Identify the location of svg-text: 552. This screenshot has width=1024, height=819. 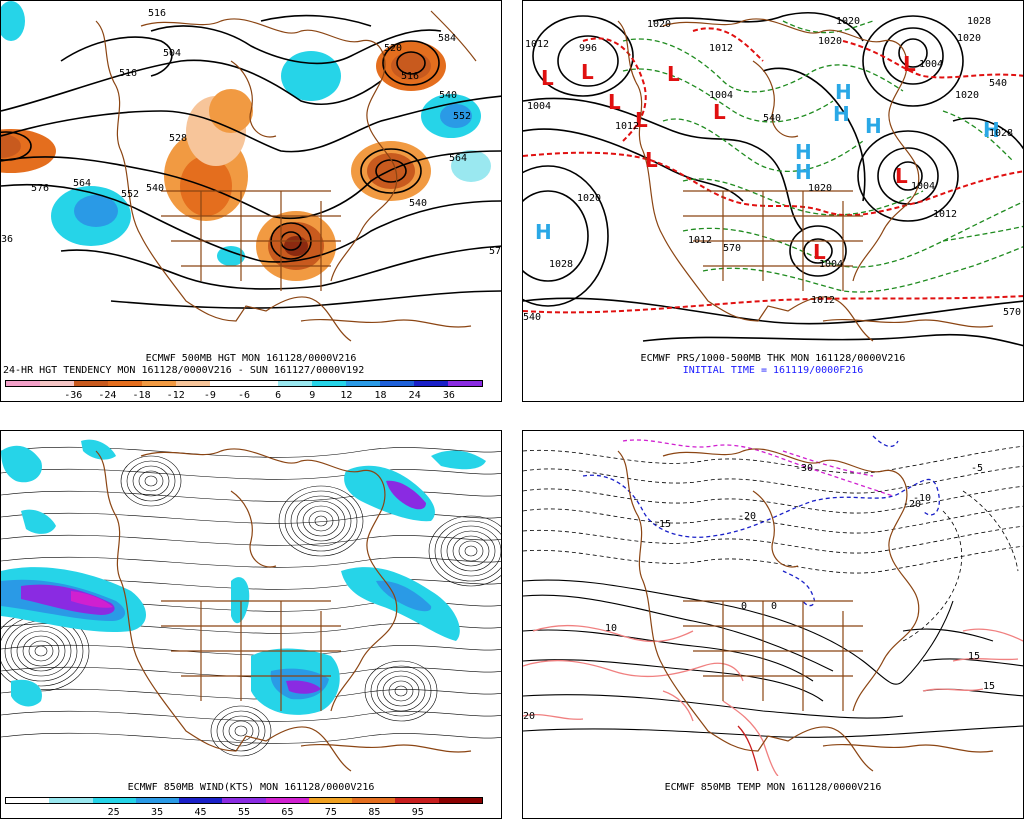
(130, 194).